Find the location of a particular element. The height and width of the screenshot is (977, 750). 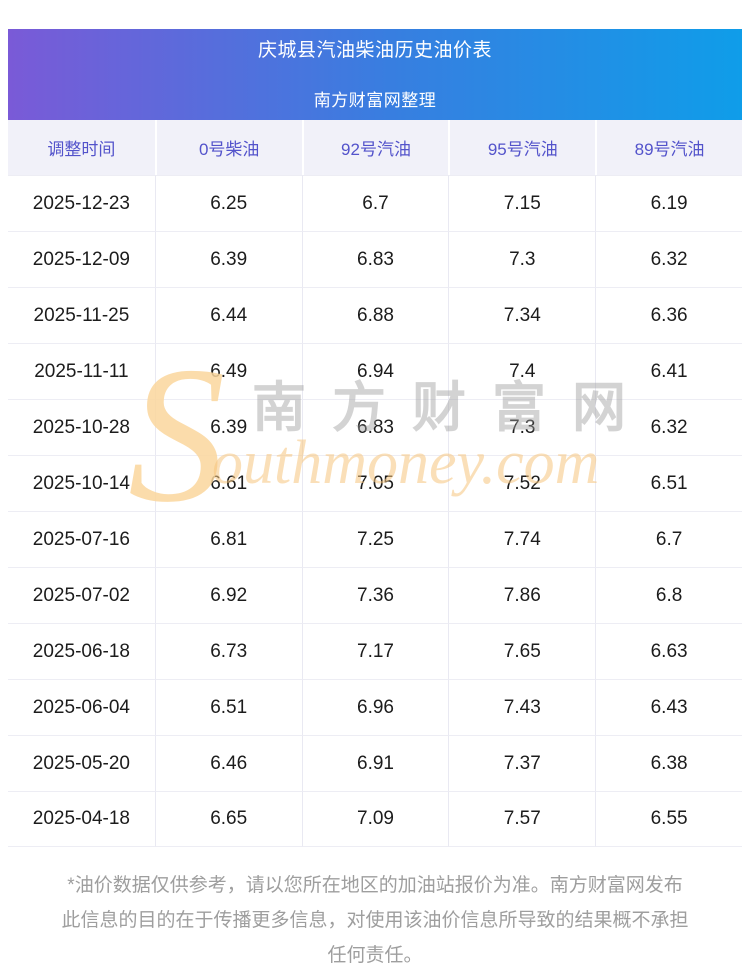

price-cell: 7.65 is located at coordinates (522, 651).